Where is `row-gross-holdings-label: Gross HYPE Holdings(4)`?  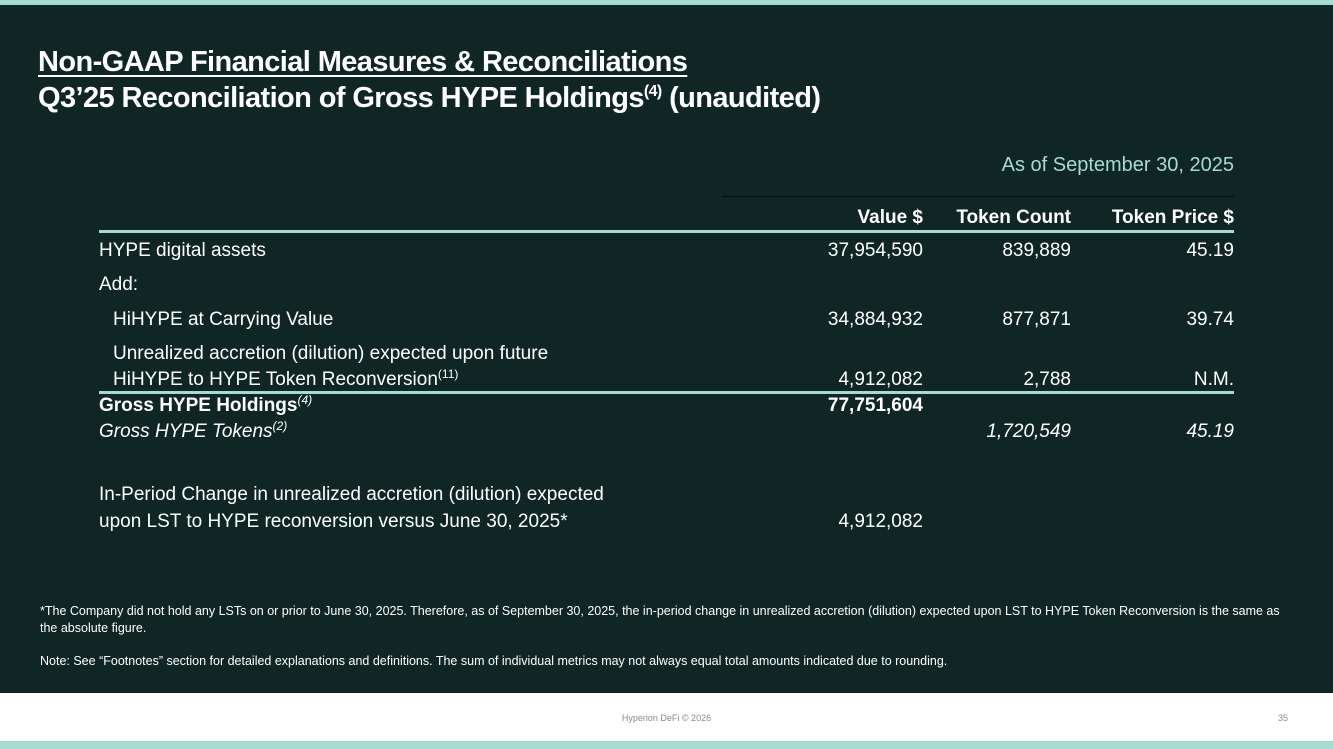 row-gross-holdings-label: Gross HYPE Holdings(4) is located at coordinates (205, 406).